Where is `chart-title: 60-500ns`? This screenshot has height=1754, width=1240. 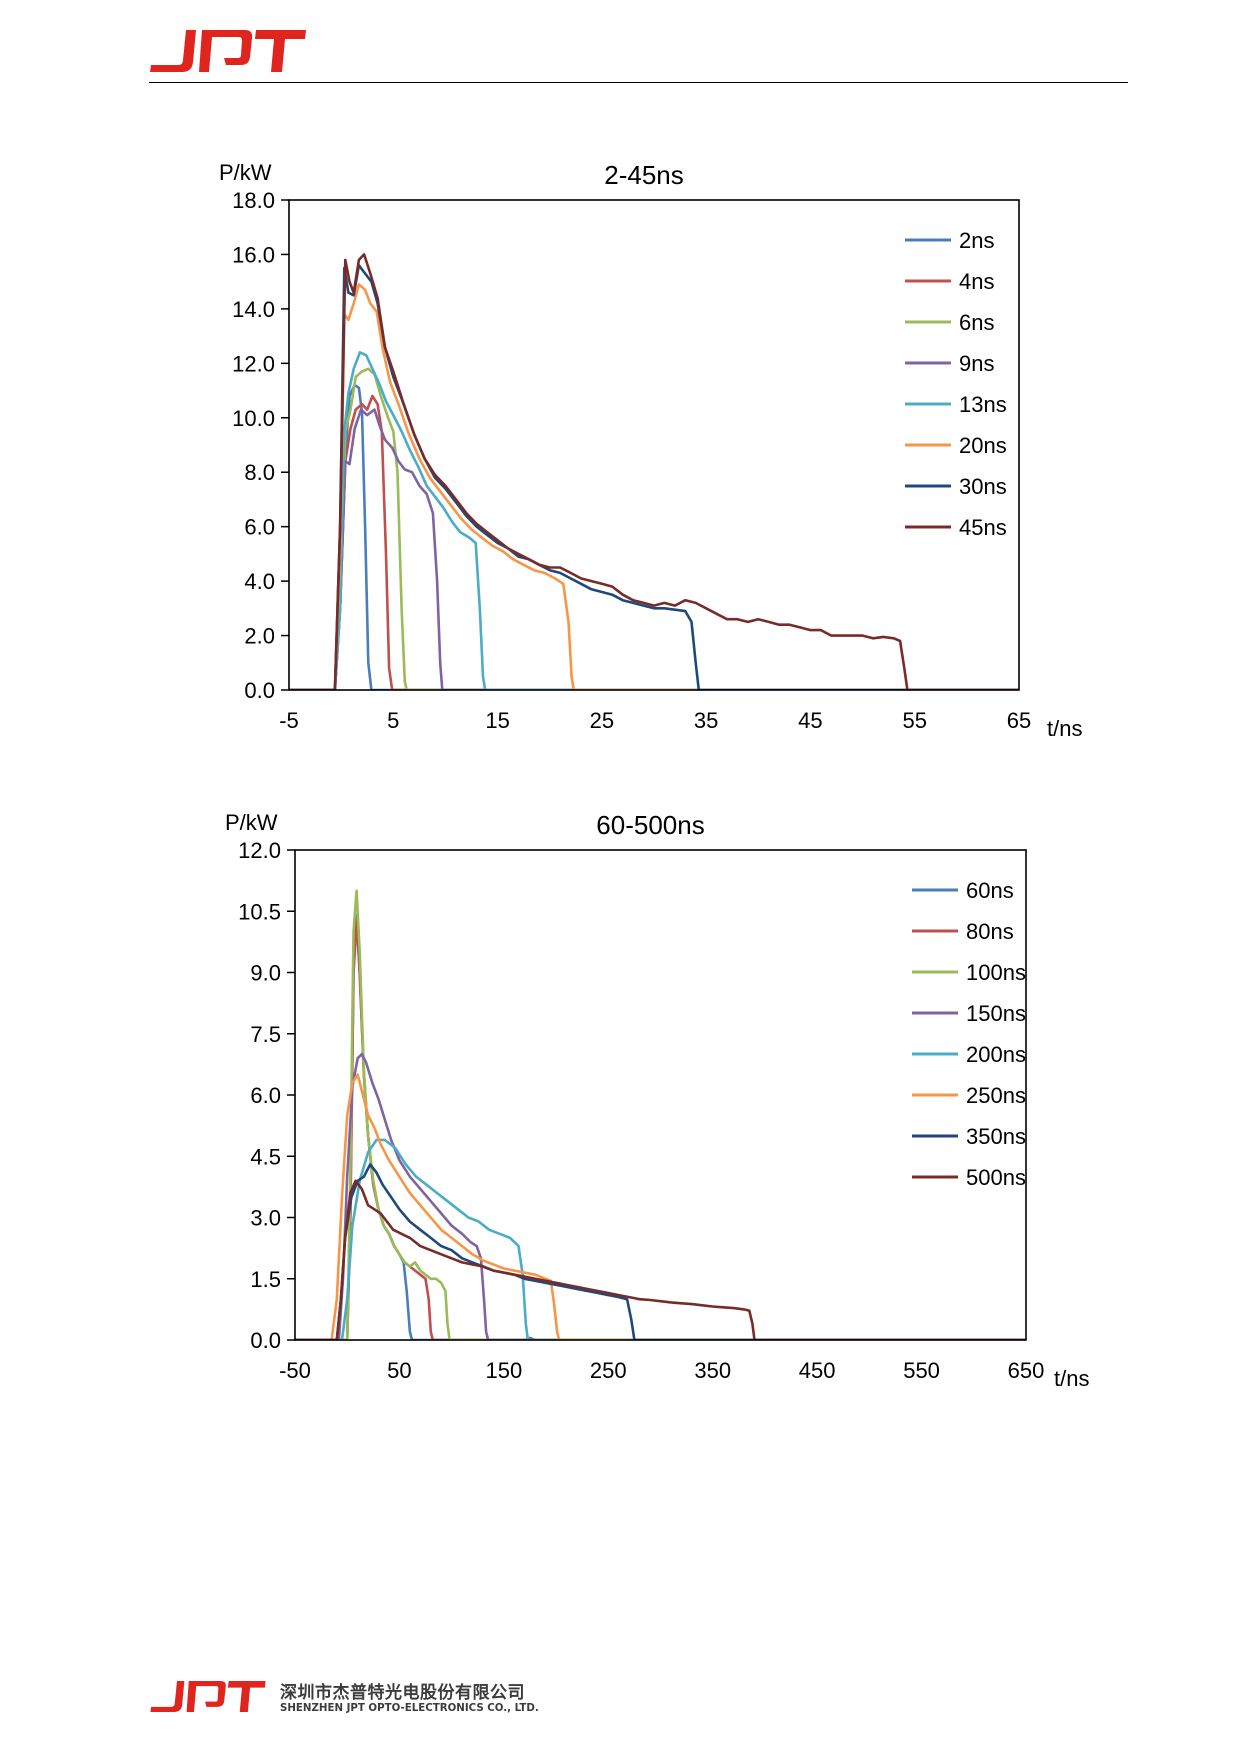 chart-title: 60-500ns is located at coordinates (650, 825).